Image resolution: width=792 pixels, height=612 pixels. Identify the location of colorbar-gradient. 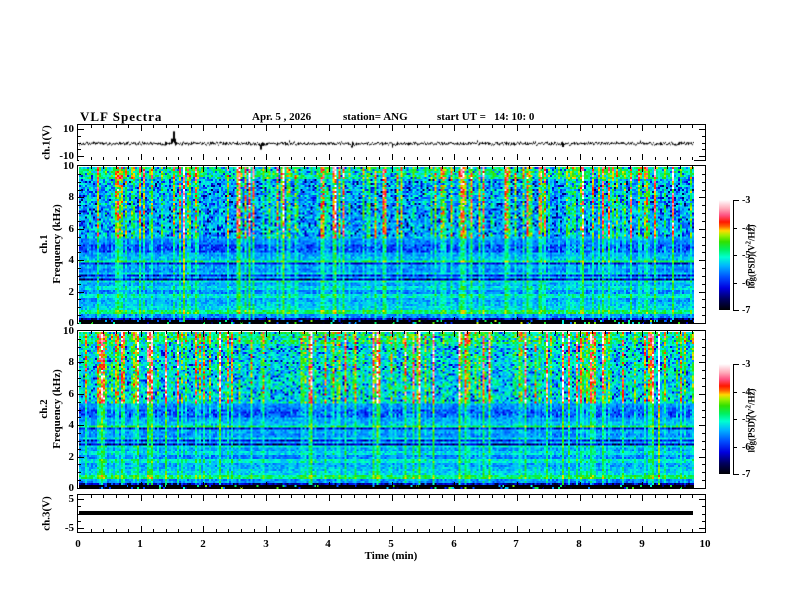
(724, 419).